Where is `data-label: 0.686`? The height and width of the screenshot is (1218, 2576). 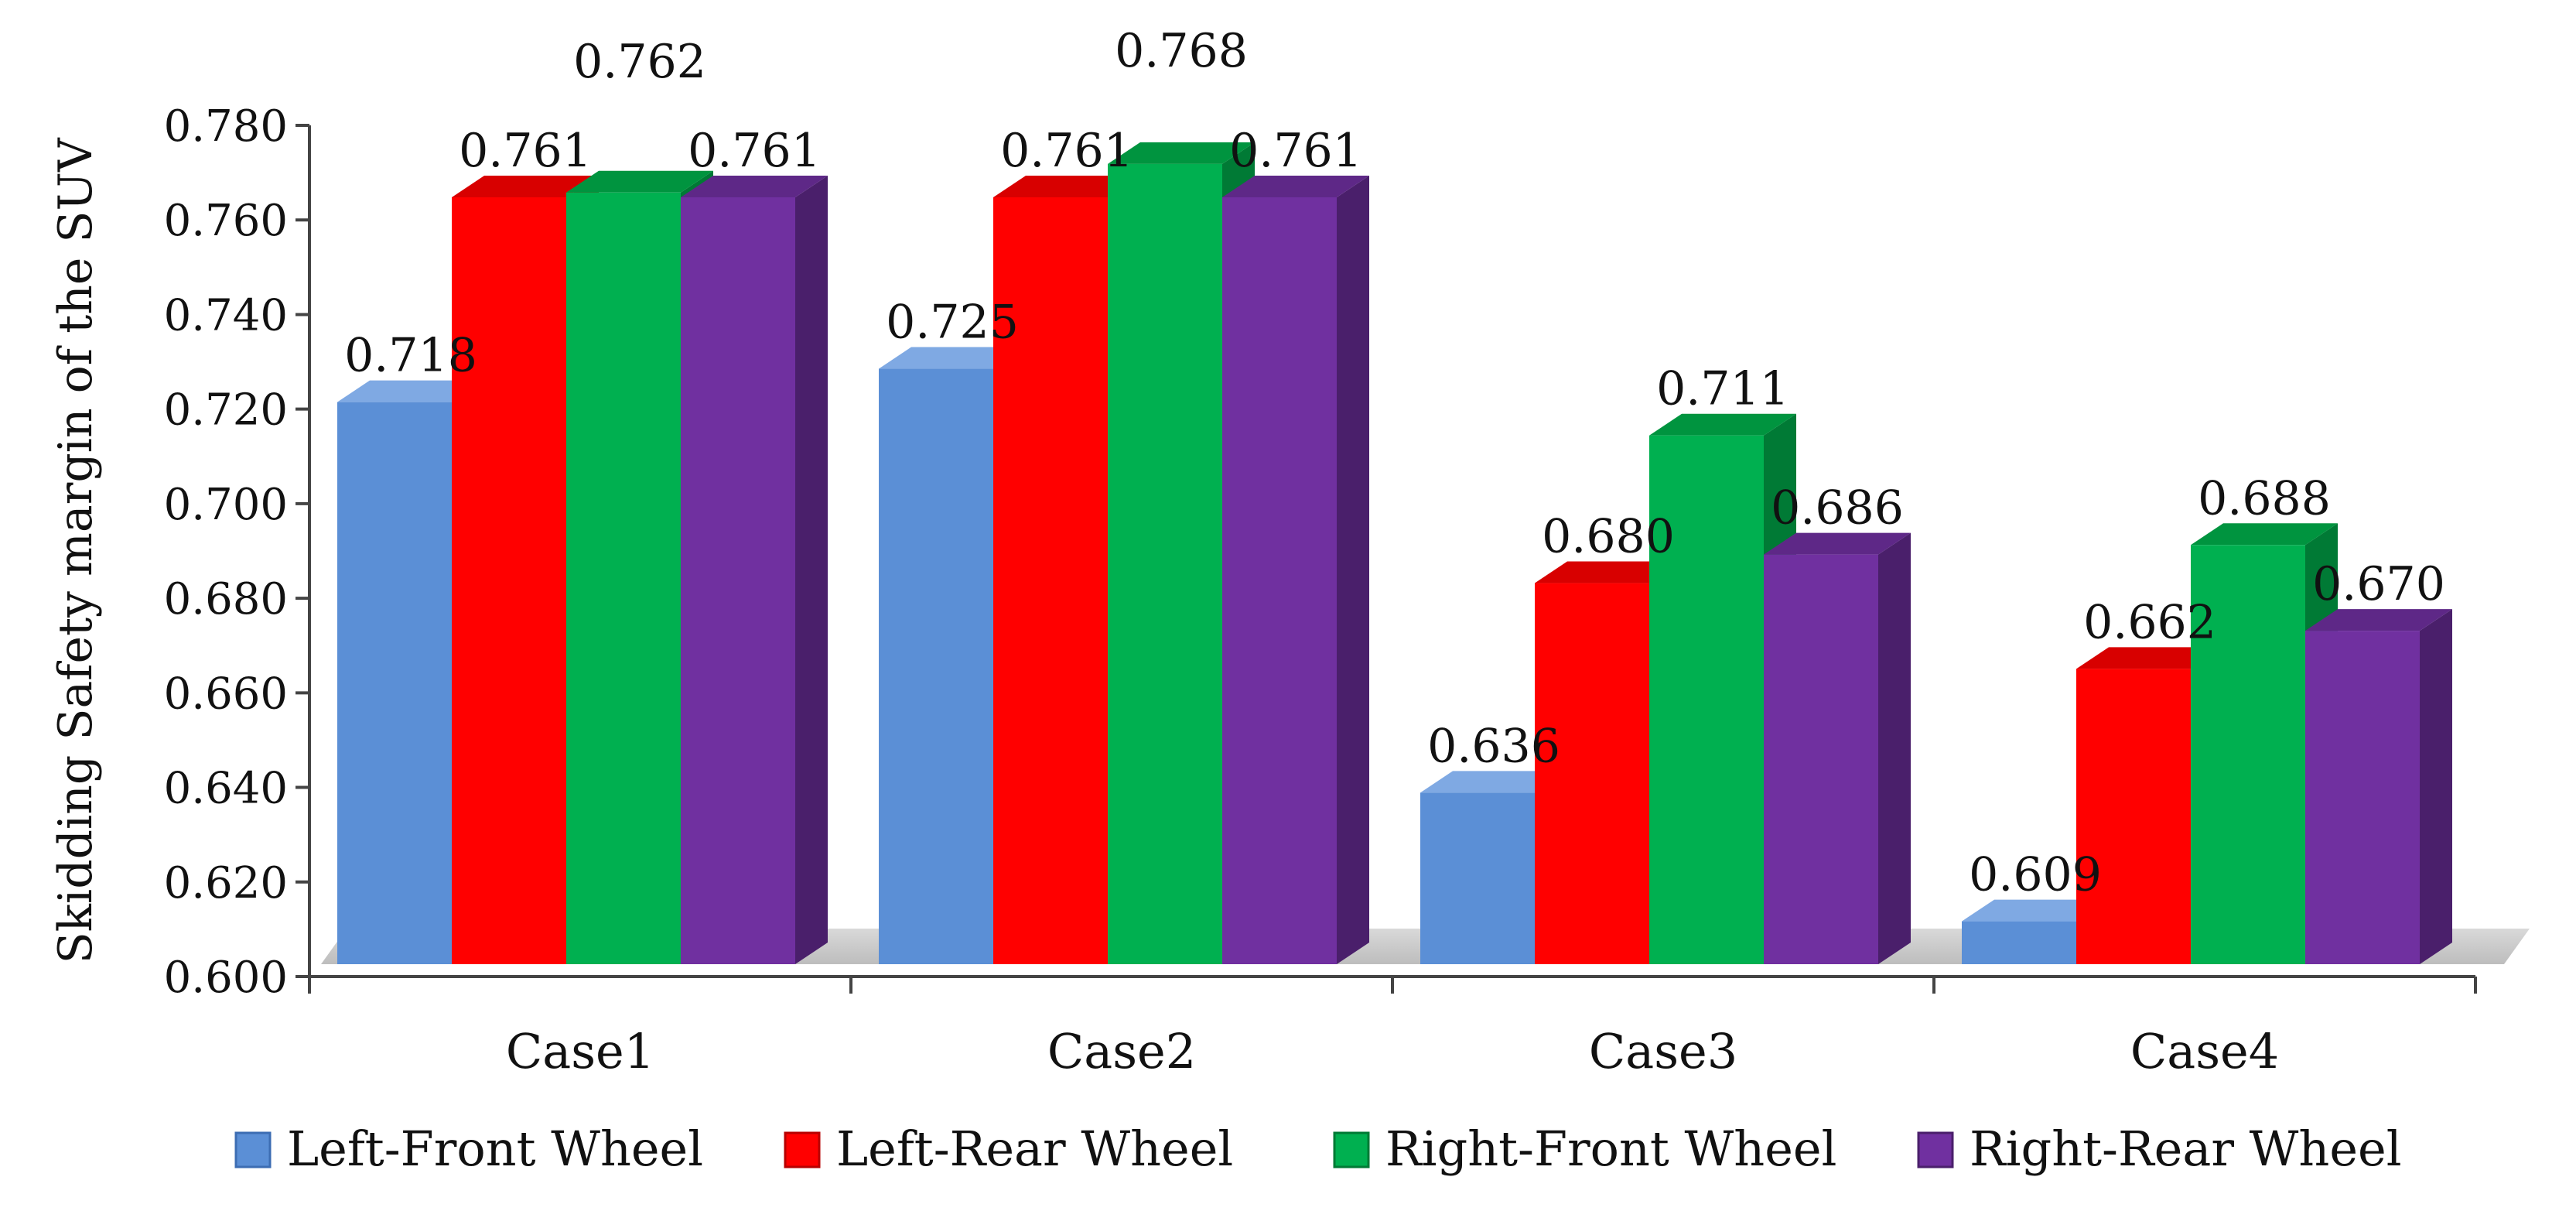 data-label: 0.686 is located at coordinates (1837, 508).